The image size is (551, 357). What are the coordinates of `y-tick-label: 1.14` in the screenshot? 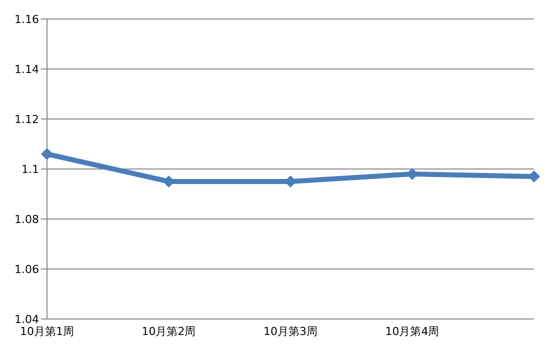 It's located at (26, 69).